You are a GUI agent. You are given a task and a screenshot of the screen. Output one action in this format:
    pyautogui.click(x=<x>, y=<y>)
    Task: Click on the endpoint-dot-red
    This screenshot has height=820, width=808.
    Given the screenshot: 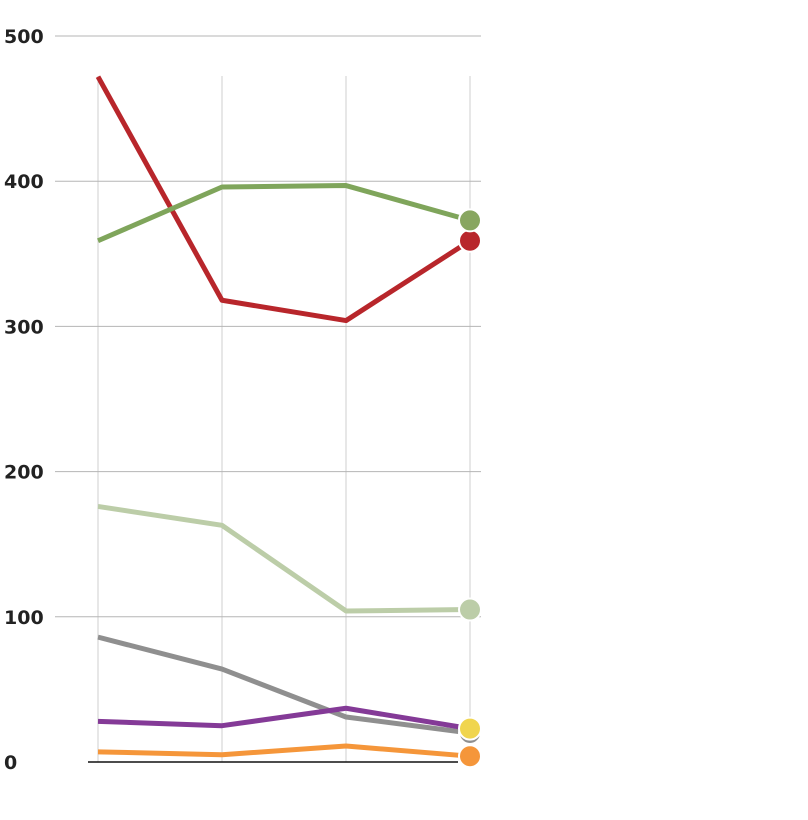 What is the action you would take?
    pyautogui.click(x=470, y=240)
    